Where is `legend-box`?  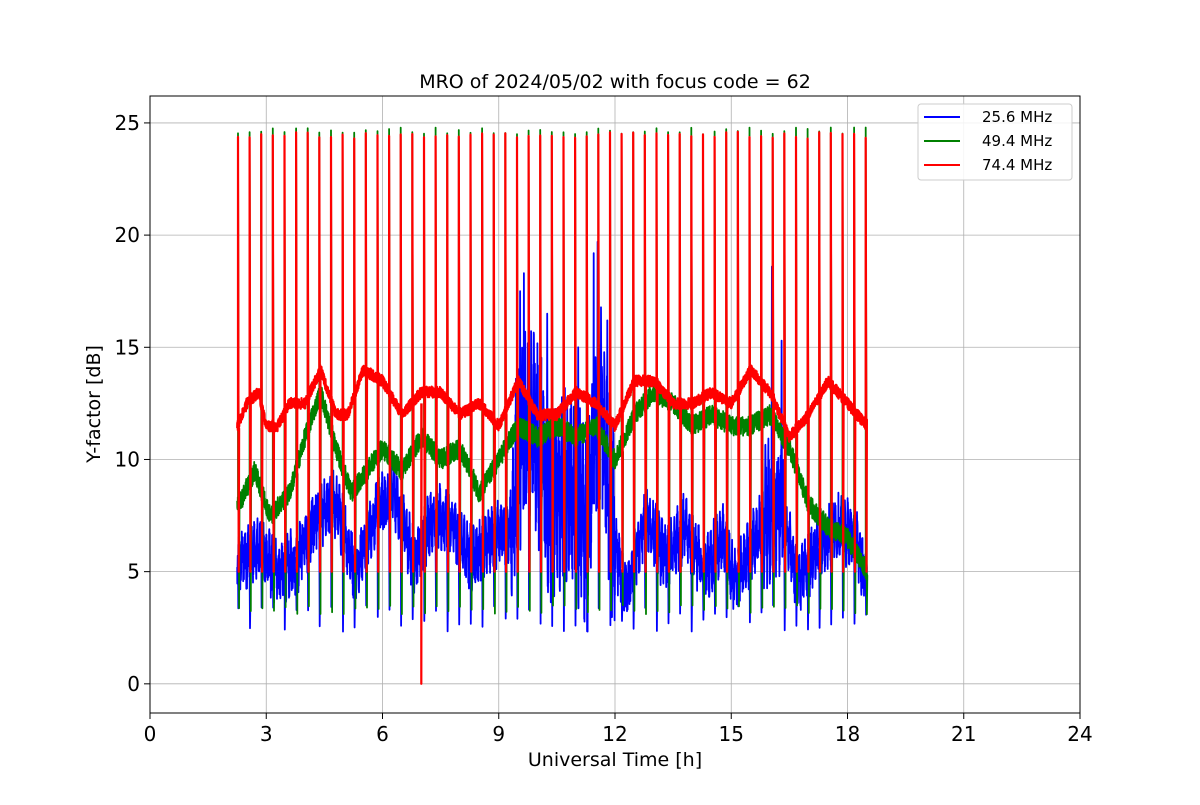 legend-box is located at coordinates (995, 142).